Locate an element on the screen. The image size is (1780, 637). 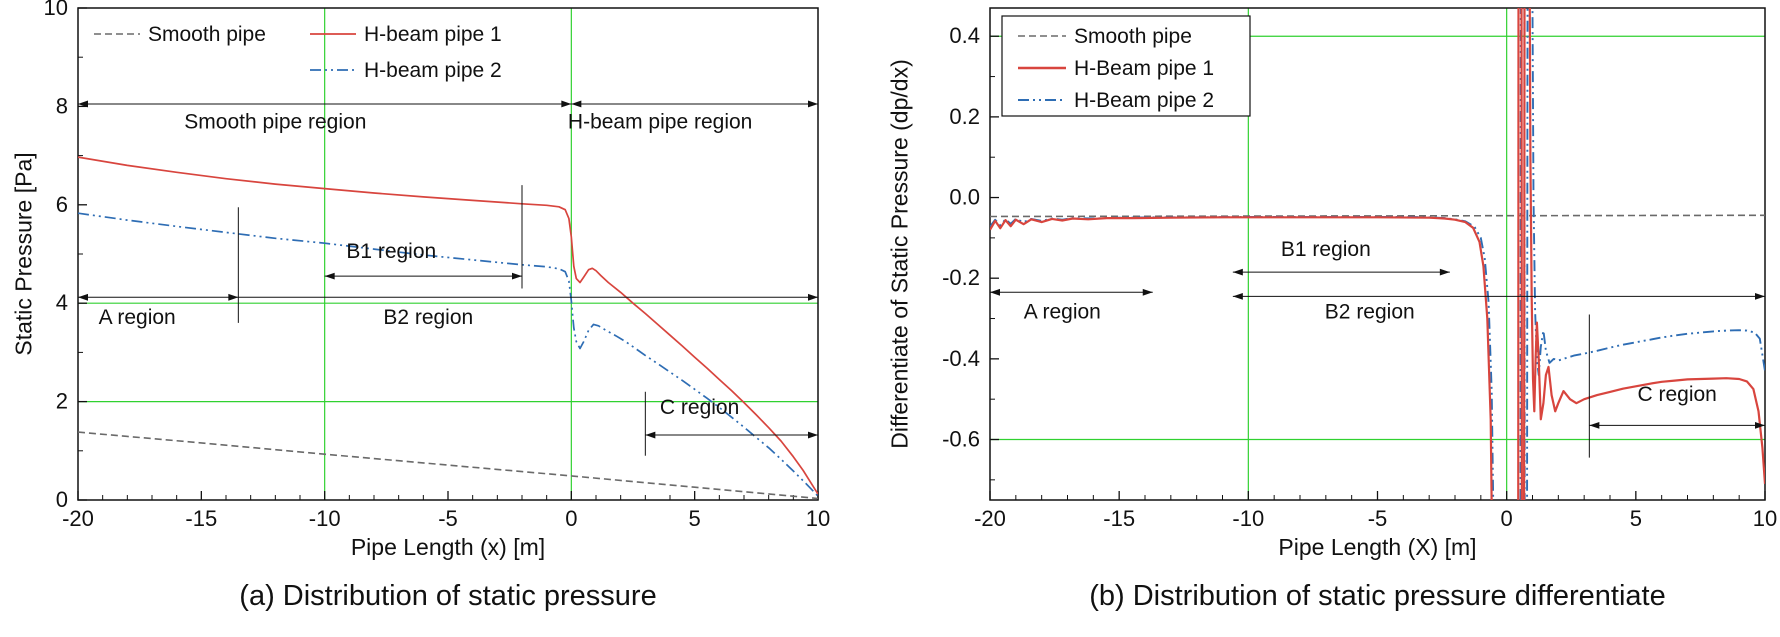
legend-box is located at coordinates (1126, 66).